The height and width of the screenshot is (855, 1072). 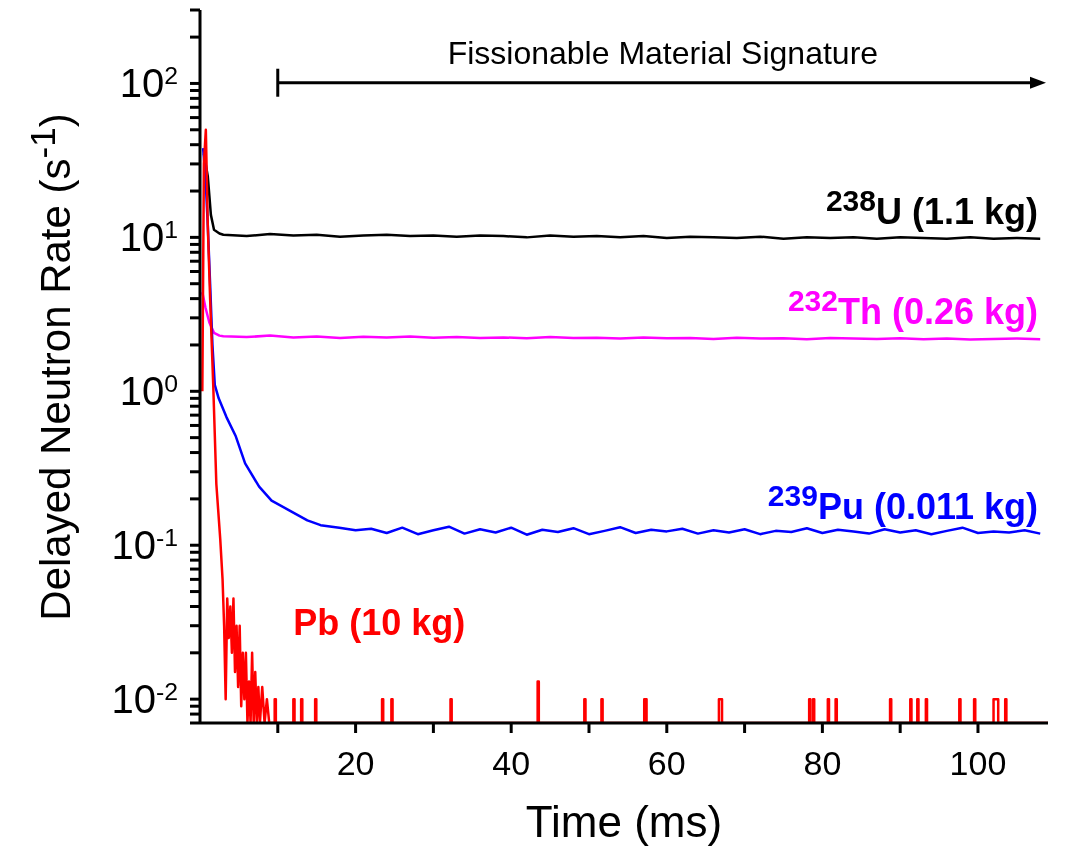 I want to click on x-tick-label: 80, so click(x=822, y=763).